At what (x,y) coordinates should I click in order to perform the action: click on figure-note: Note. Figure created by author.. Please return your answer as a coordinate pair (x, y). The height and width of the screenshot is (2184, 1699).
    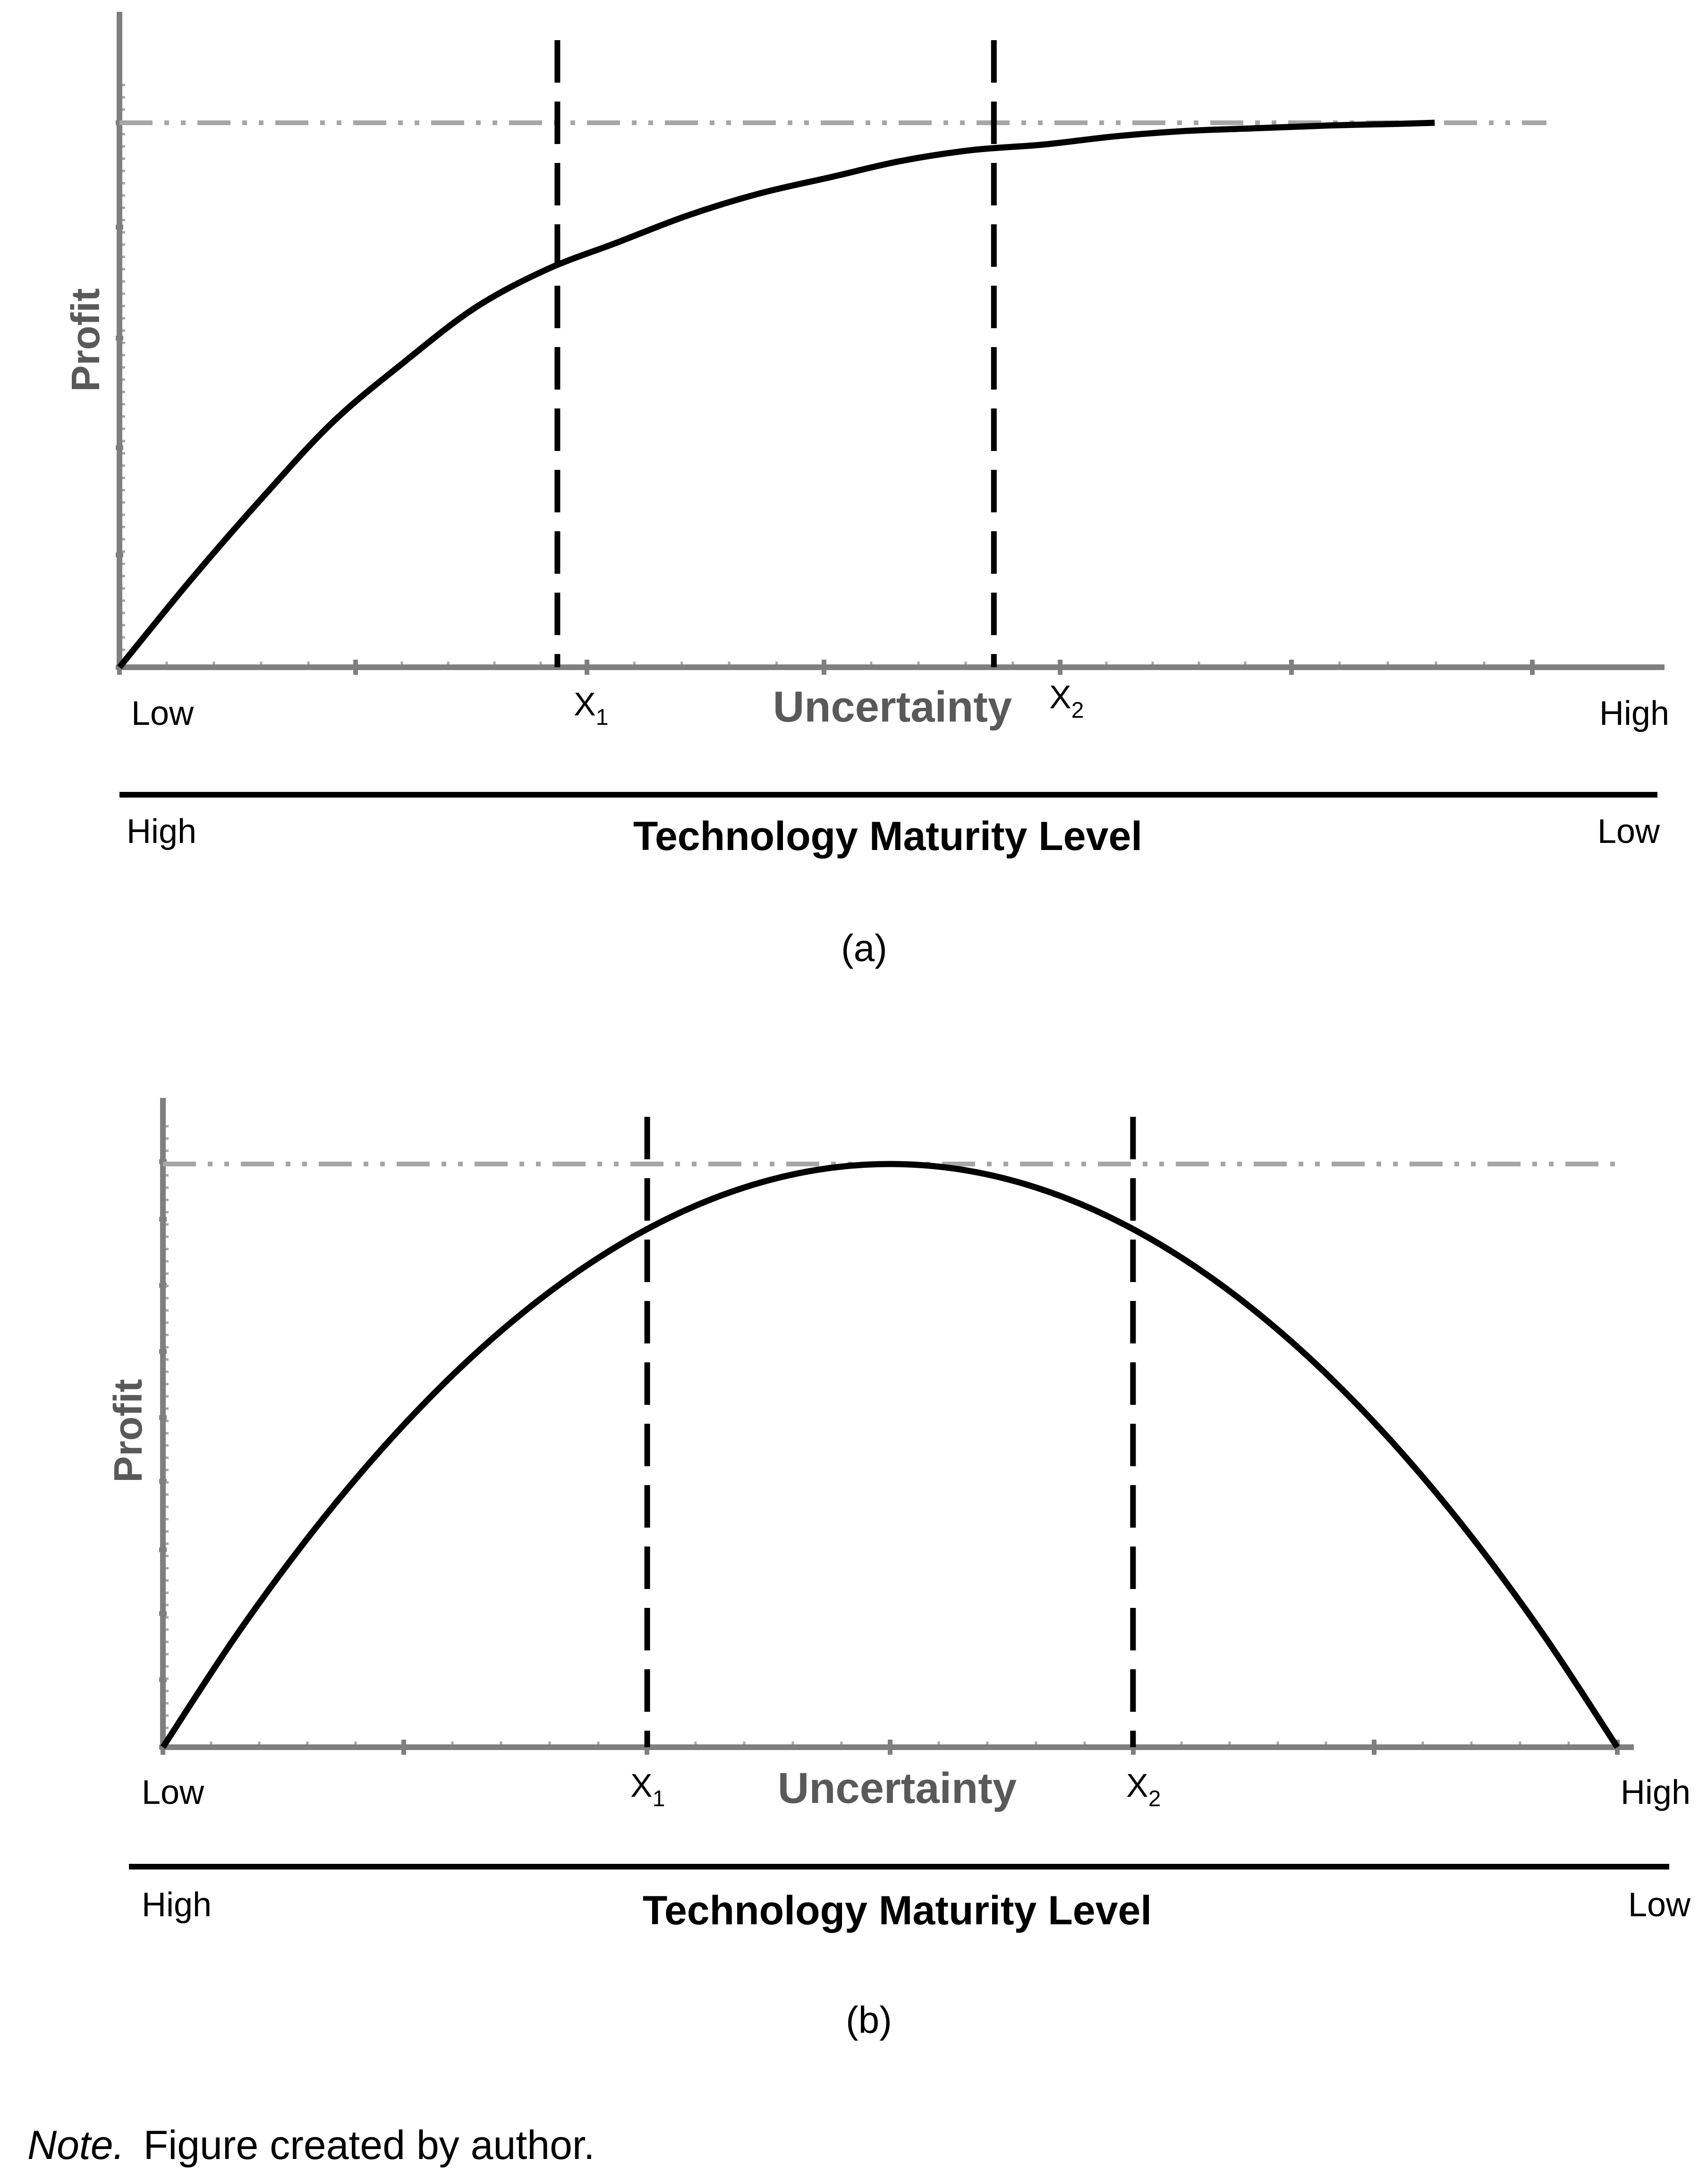
    Looking at the image, I should click on (311, 2146).